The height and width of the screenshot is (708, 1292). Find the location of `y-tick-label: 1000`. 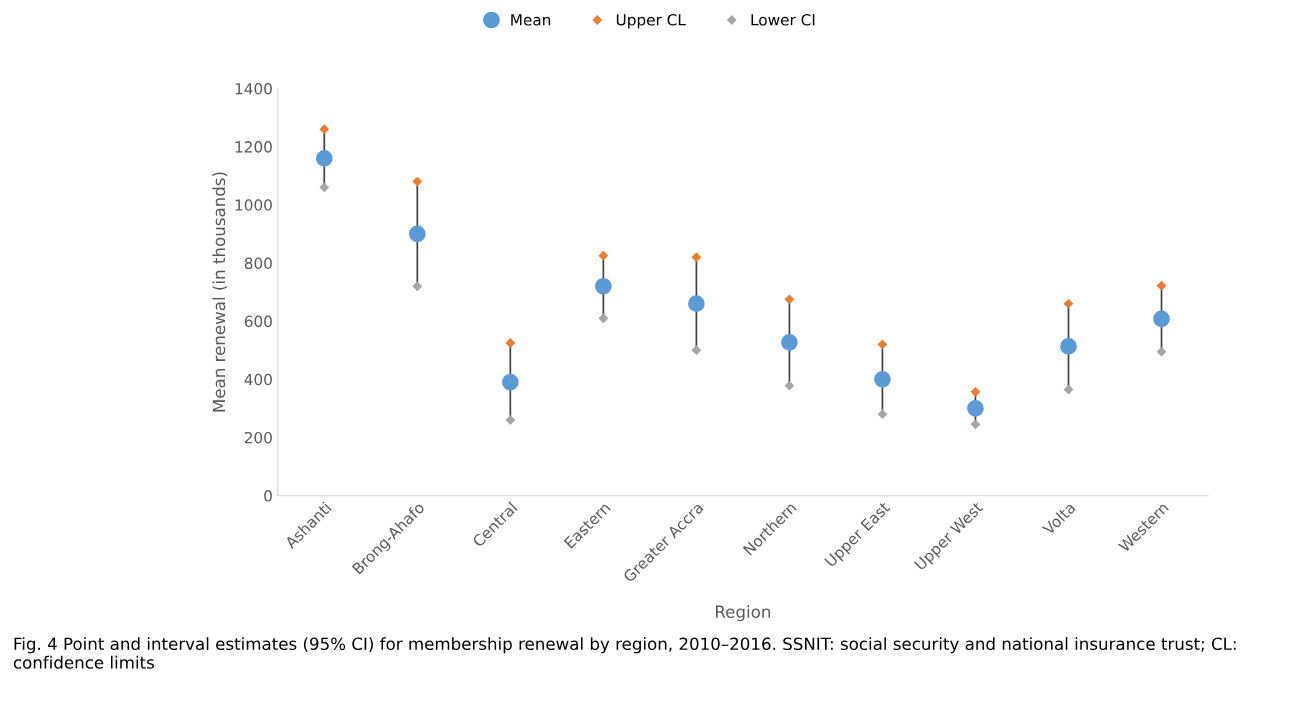

y-tick-label: 1000 is located at coordinates (253, 205).